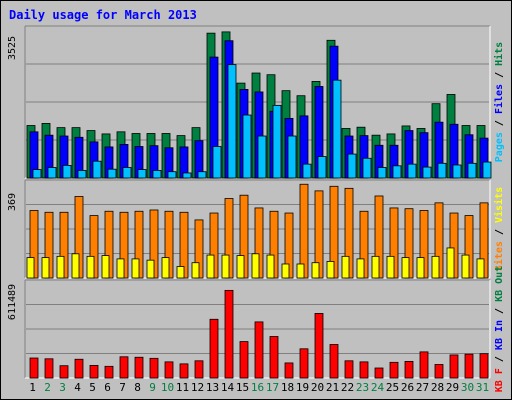  What do you see at coordinates (32, 387) in the screenshot?
I see `day-label: 1` at bounding box center [32, 387].